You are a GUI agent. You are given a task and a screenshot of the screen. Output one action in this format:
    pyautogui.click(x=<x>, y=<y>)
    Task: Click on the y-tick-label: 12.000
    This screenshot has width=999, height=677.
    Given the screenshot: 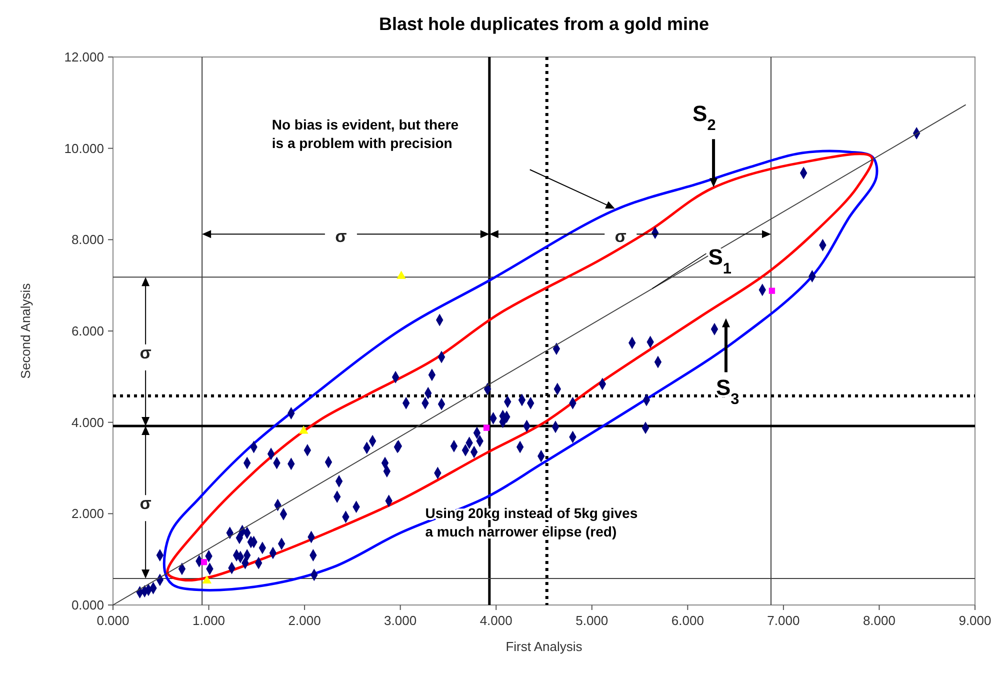 What is the action you would take?
    pyautogui.click(x=84, y=57)
    